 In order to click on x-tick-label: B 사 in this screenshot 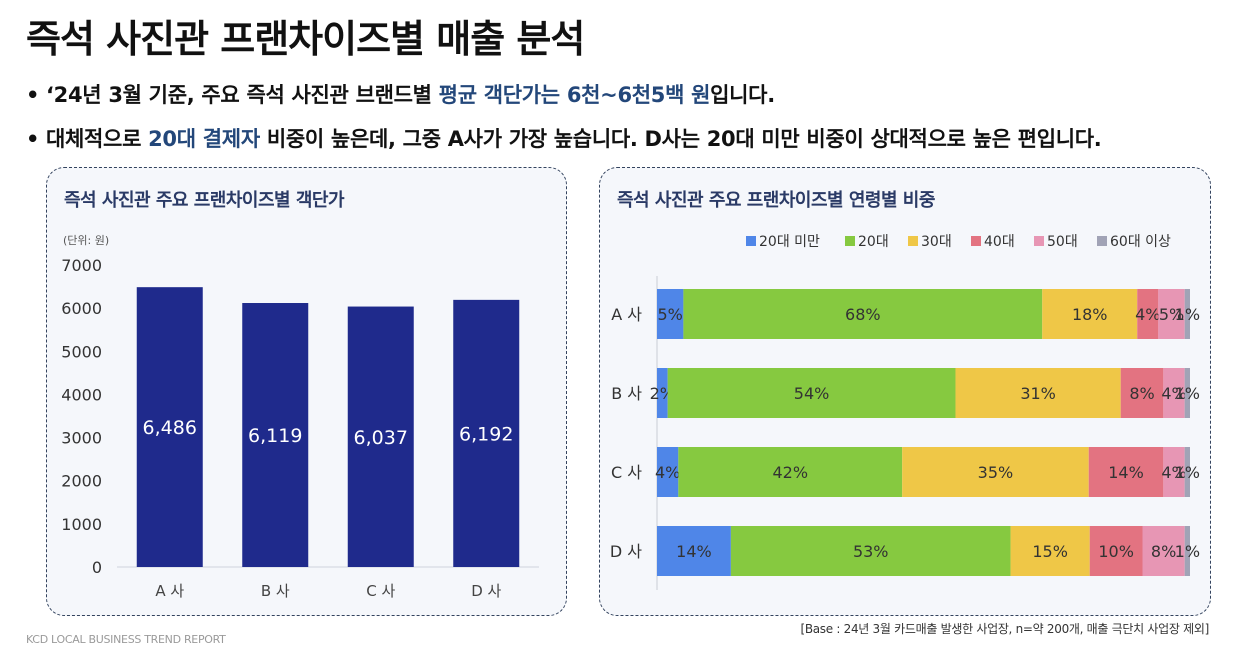, I will do `click(275, 591)`.